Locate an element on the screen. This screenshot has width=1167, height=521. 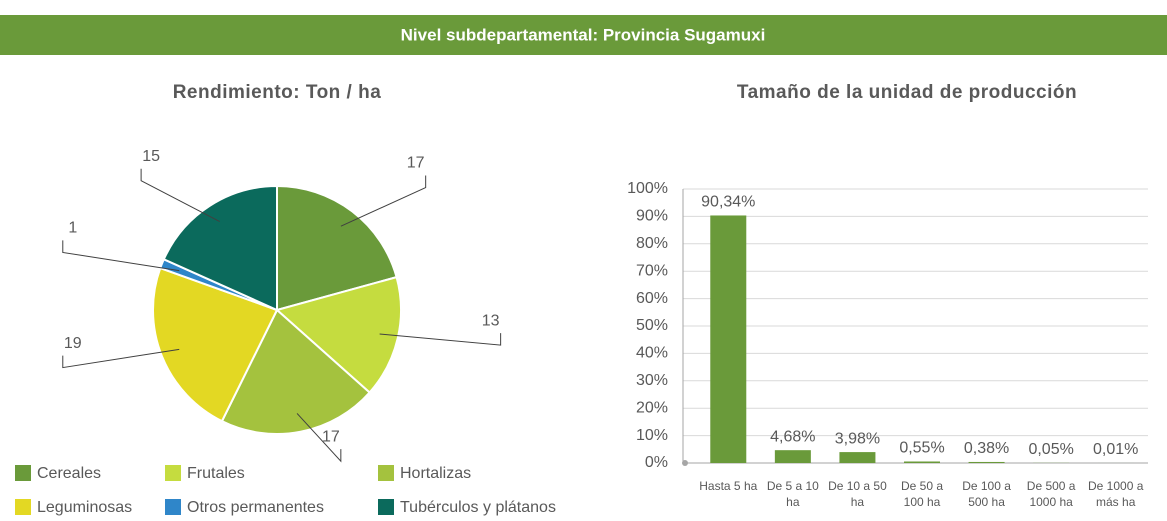
legend-label: Frutales is located at coordinates (216, 473).